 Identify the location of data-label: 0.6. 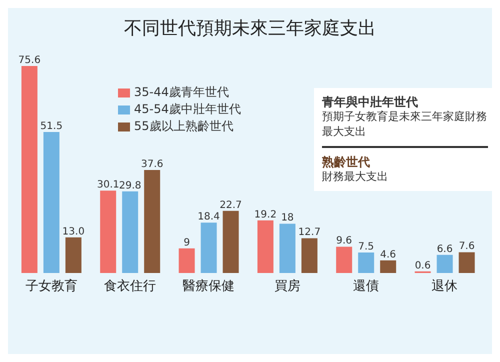
(422, 266).